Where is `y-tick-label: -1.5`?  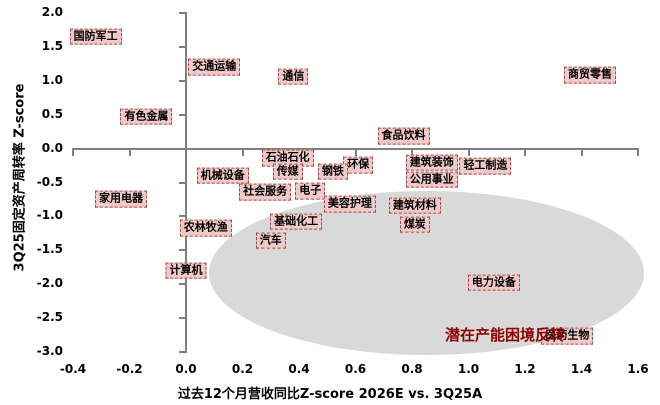
y-tick-label: -1.5 is located at coordinates (49, 249).